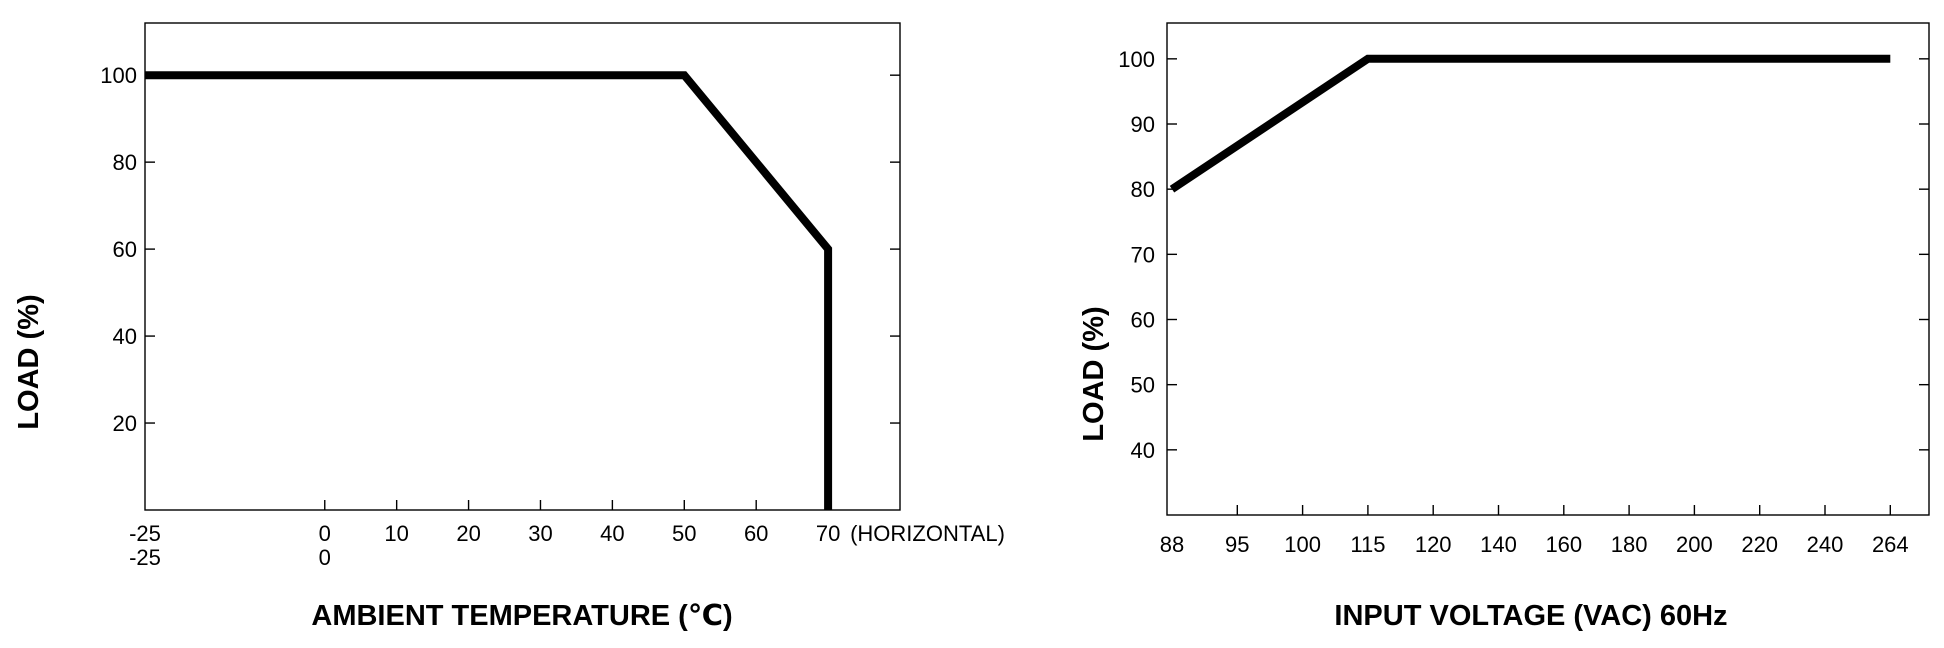 The height and width of the screenshot is (648, 1944). I want to click on x-tick-label: 100, so click(1302, 544).